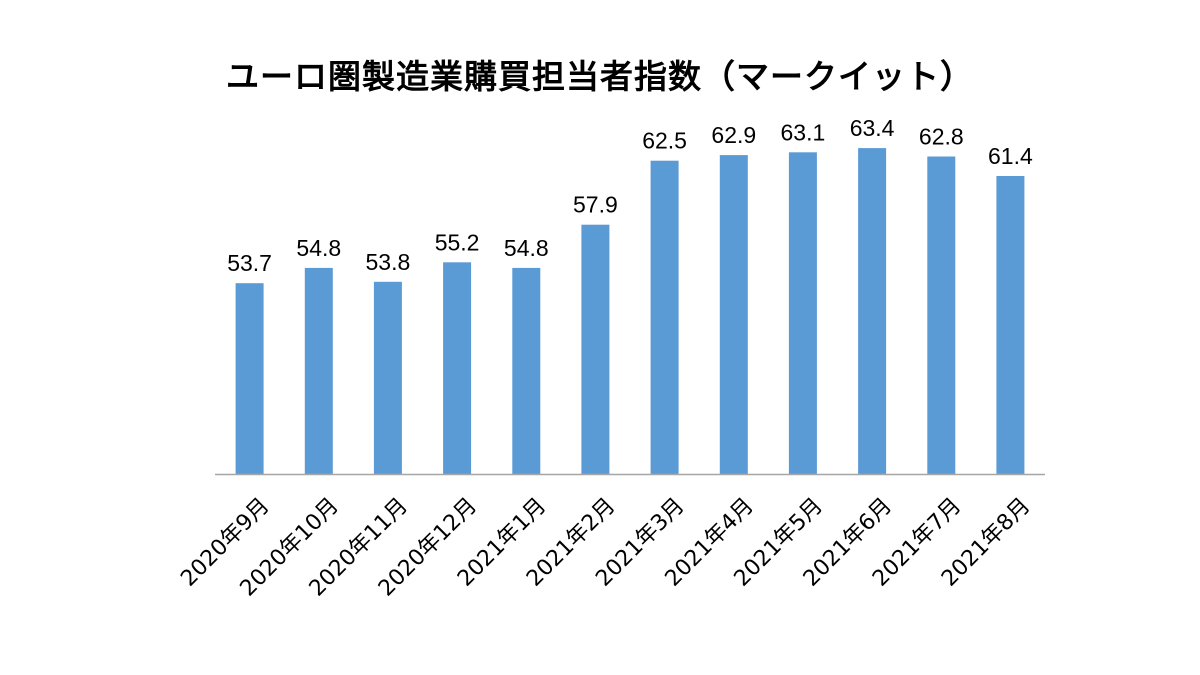 Image resolution: width=1200 pixels, height=675 pixels. What do you see at coordinates (733, 135) in the screenshot?
I see `data-label-8: 62.9` at bounding box center [733, 135].